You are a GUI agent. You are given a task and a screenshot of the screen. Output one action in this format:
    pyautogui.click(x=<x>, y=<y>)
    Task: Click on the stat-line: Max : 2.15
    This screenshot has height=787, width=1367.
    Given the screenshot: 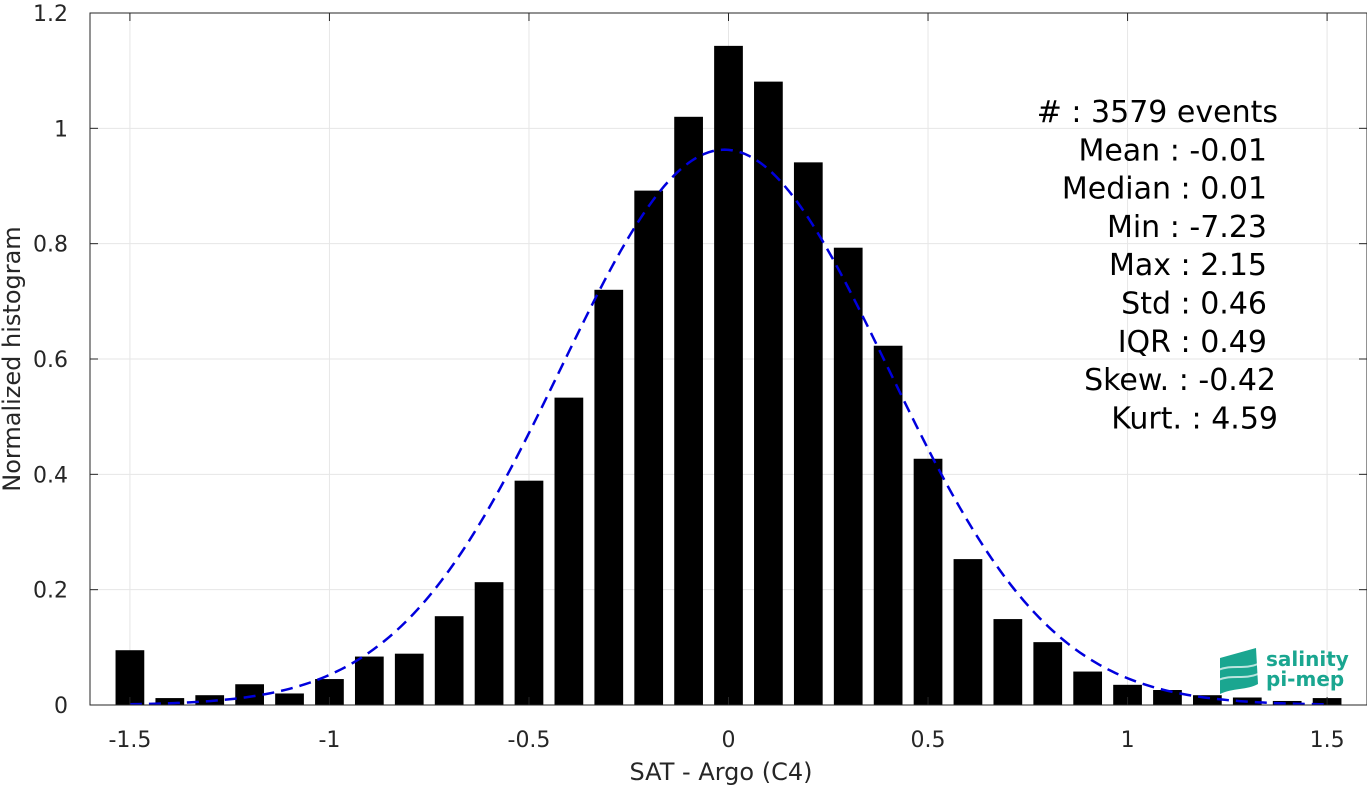 What is the action you would take?
    pyautogui.click(x=1188, y=265)
    